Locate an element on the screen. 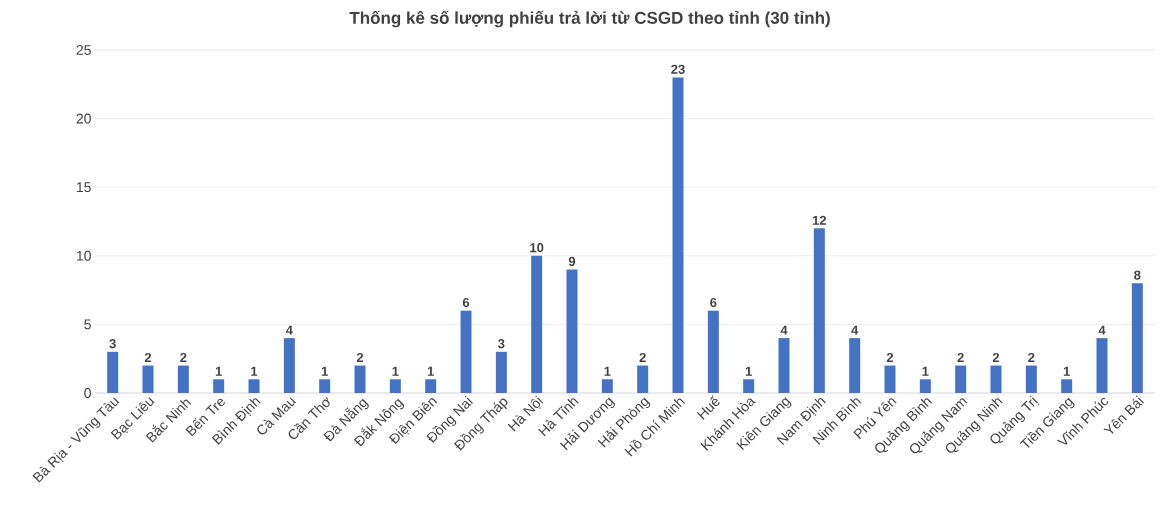  data-label: 23 is located at coordinates (678, 69).